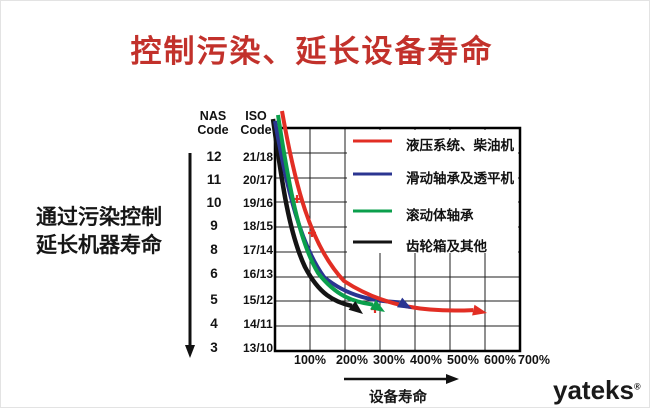 This screenshot has height=408, width=650. What do you see at coordinates (426, 360) in the screenshot?
I see `x-tick-label: 400%` at bounding box center [426, 360].